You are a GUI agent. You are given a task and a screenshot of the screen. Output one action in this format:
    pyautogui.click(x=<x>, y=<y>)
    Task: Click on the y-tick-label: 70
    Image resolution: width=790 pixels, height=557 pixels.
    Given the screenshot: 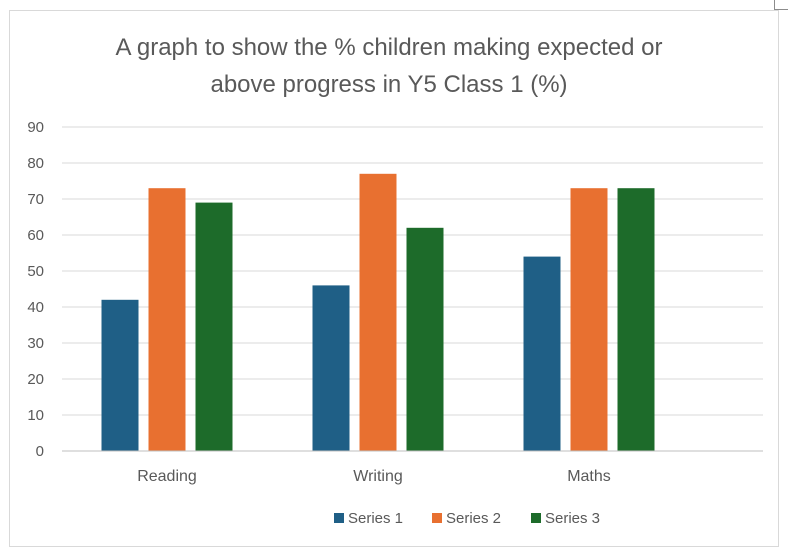 What is the action you would take?
    pyautogui.click(x=35, y=199)
    